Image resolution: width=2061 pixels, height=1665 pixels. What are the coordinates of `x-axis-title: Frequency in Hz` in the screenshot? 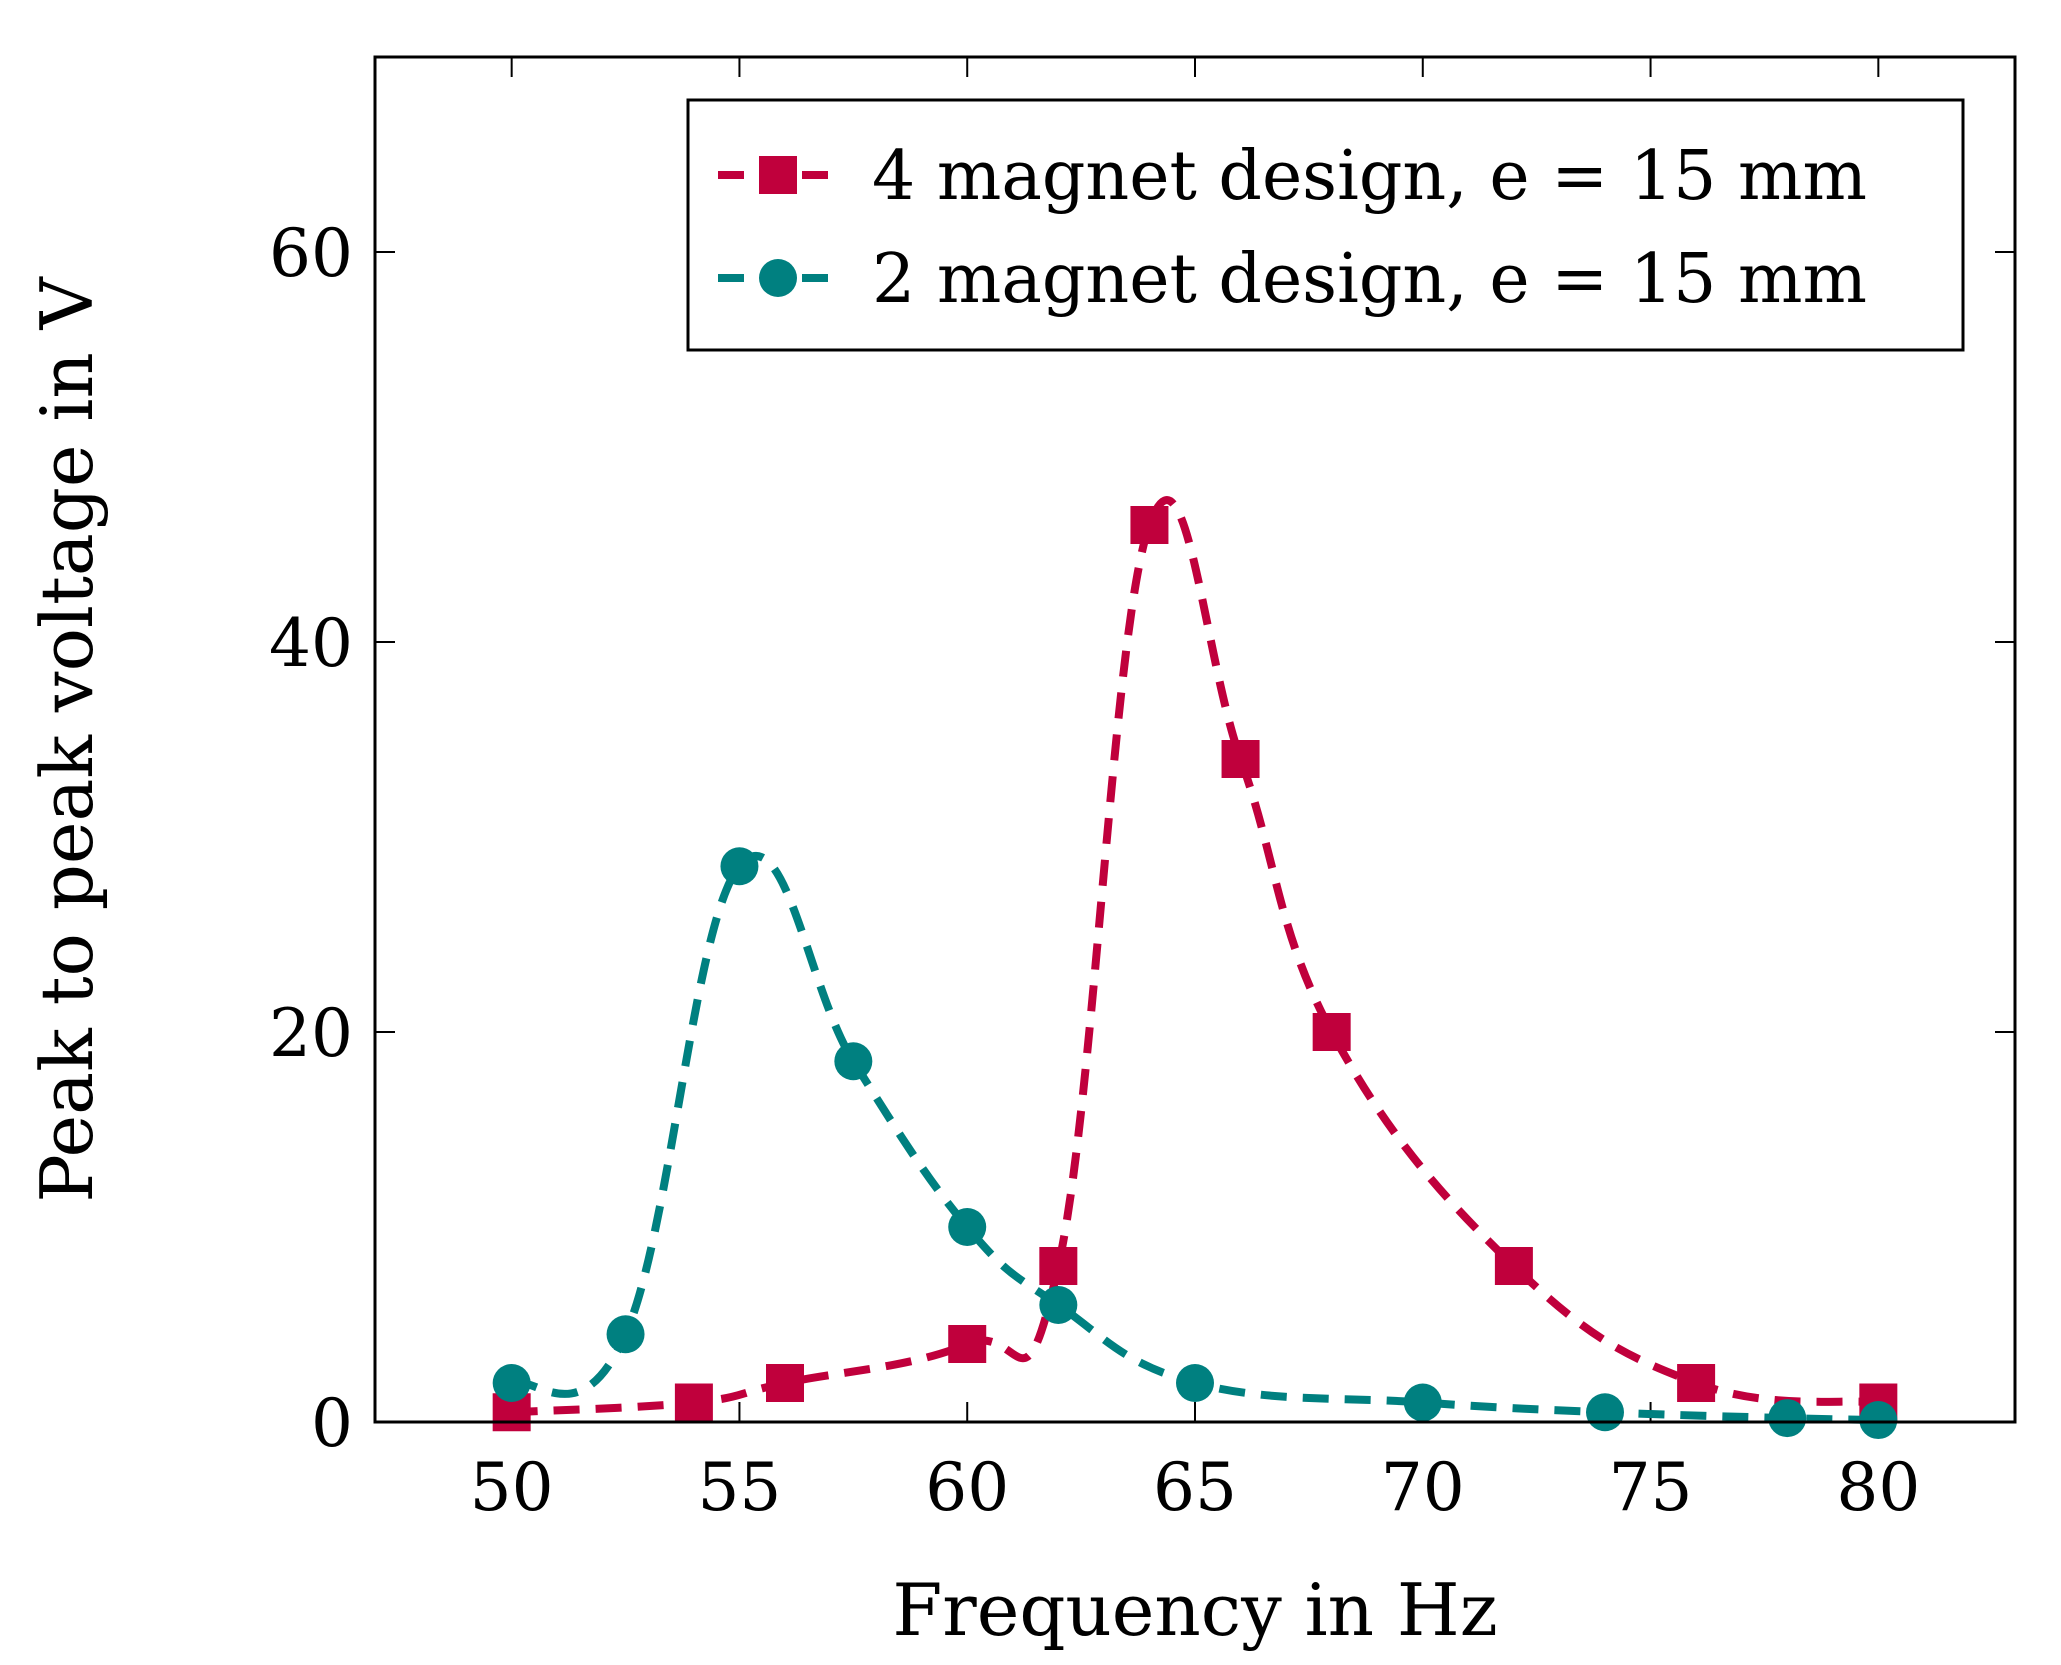 It's located at (1194, 1610).